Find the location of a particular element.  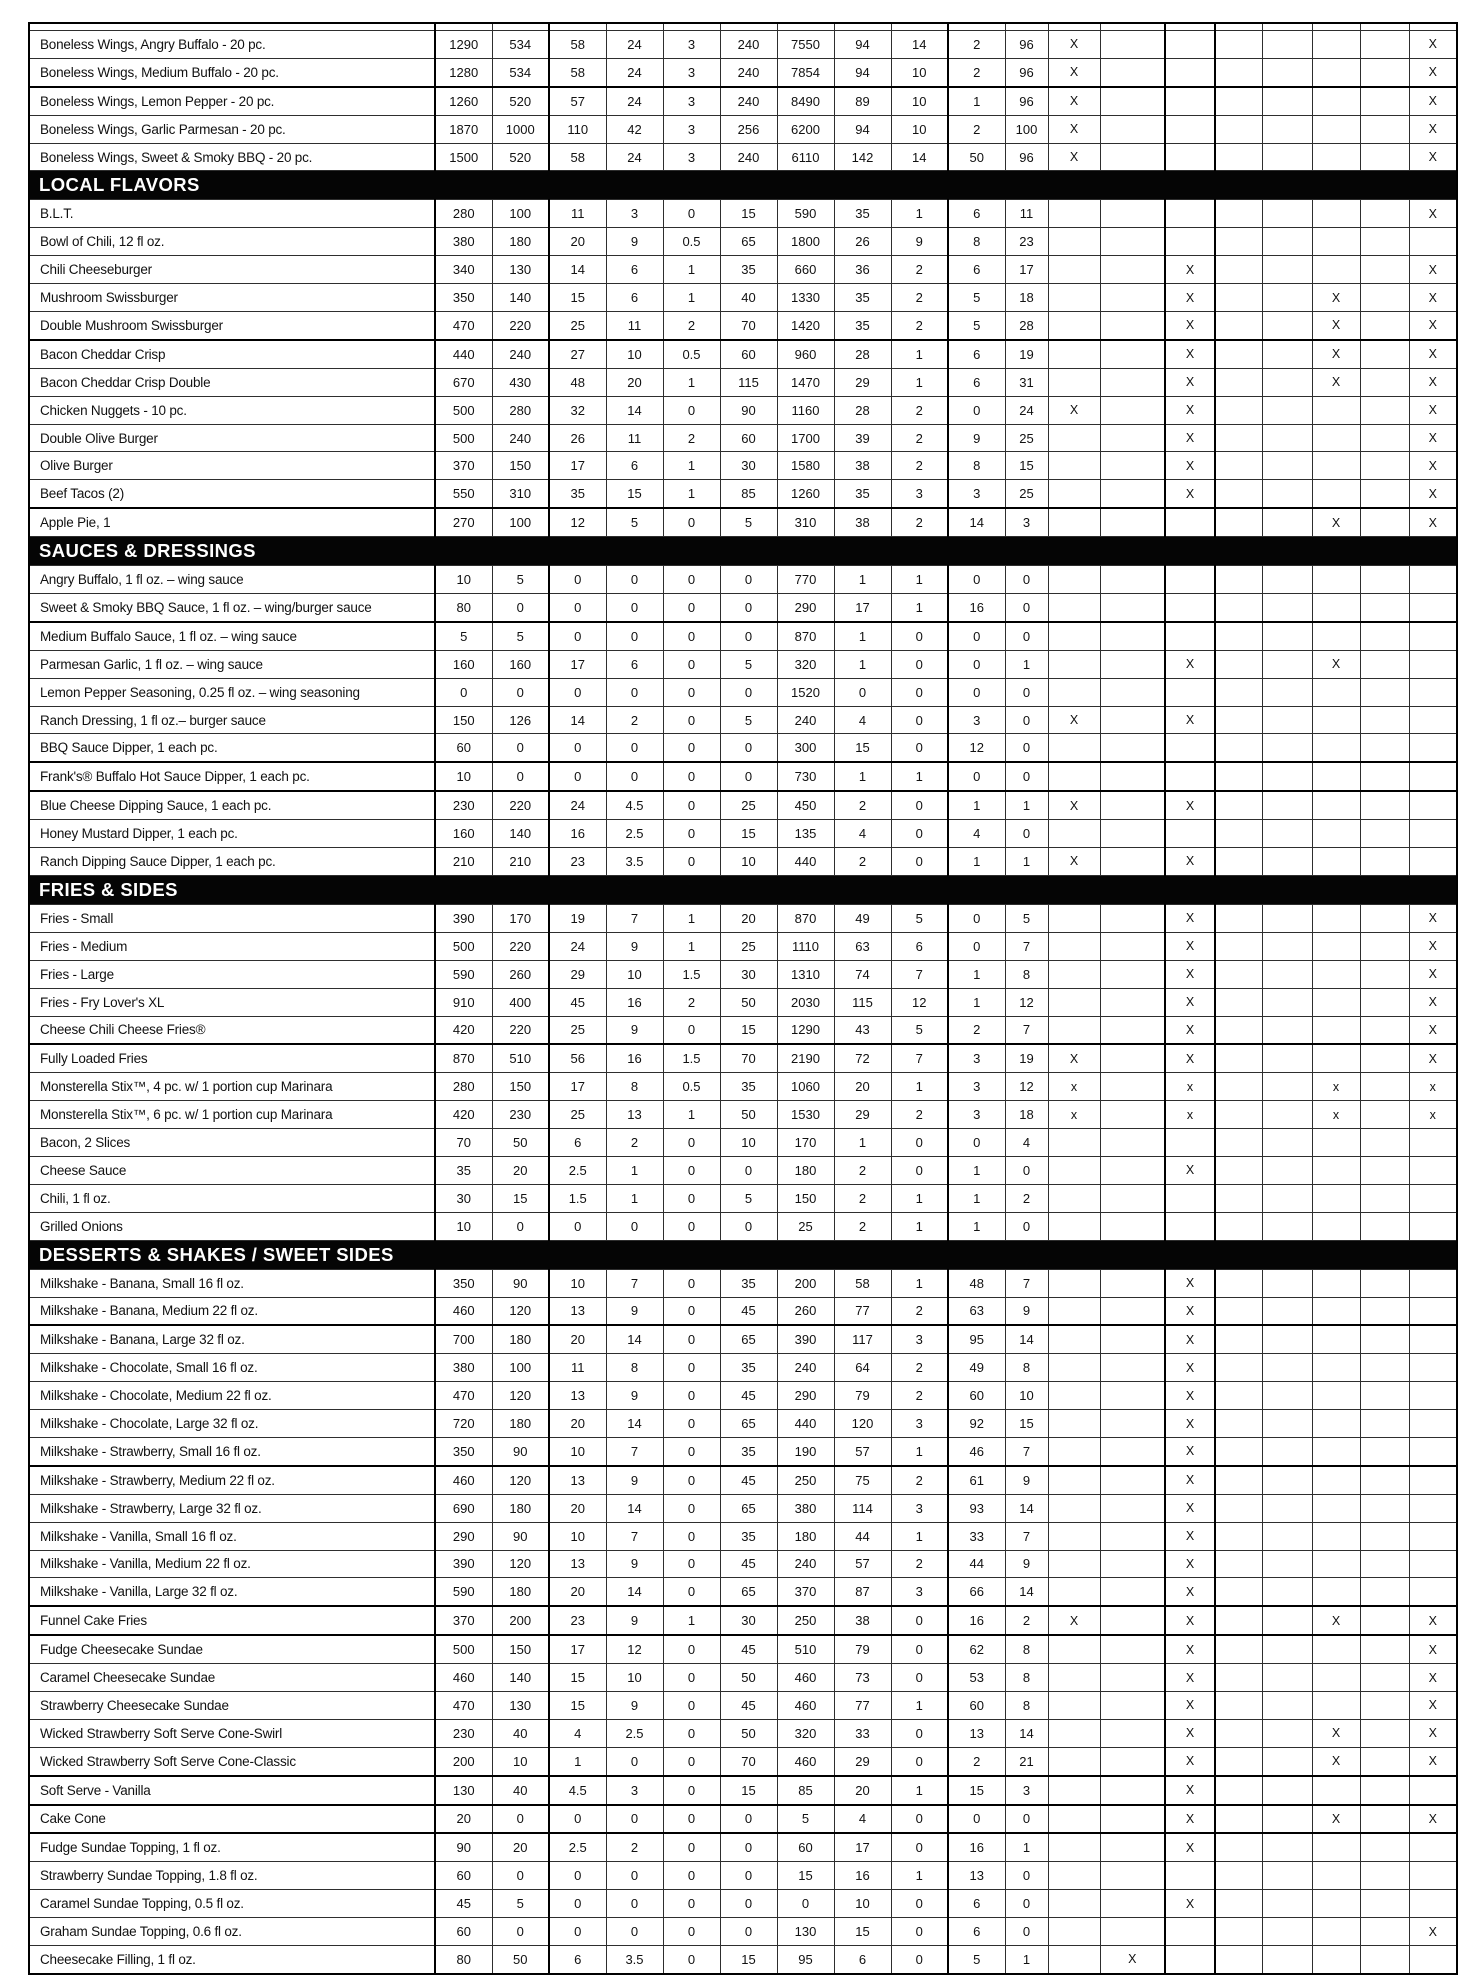

nutrition-value-cell: 3 is located at coordinates (634, 1790).